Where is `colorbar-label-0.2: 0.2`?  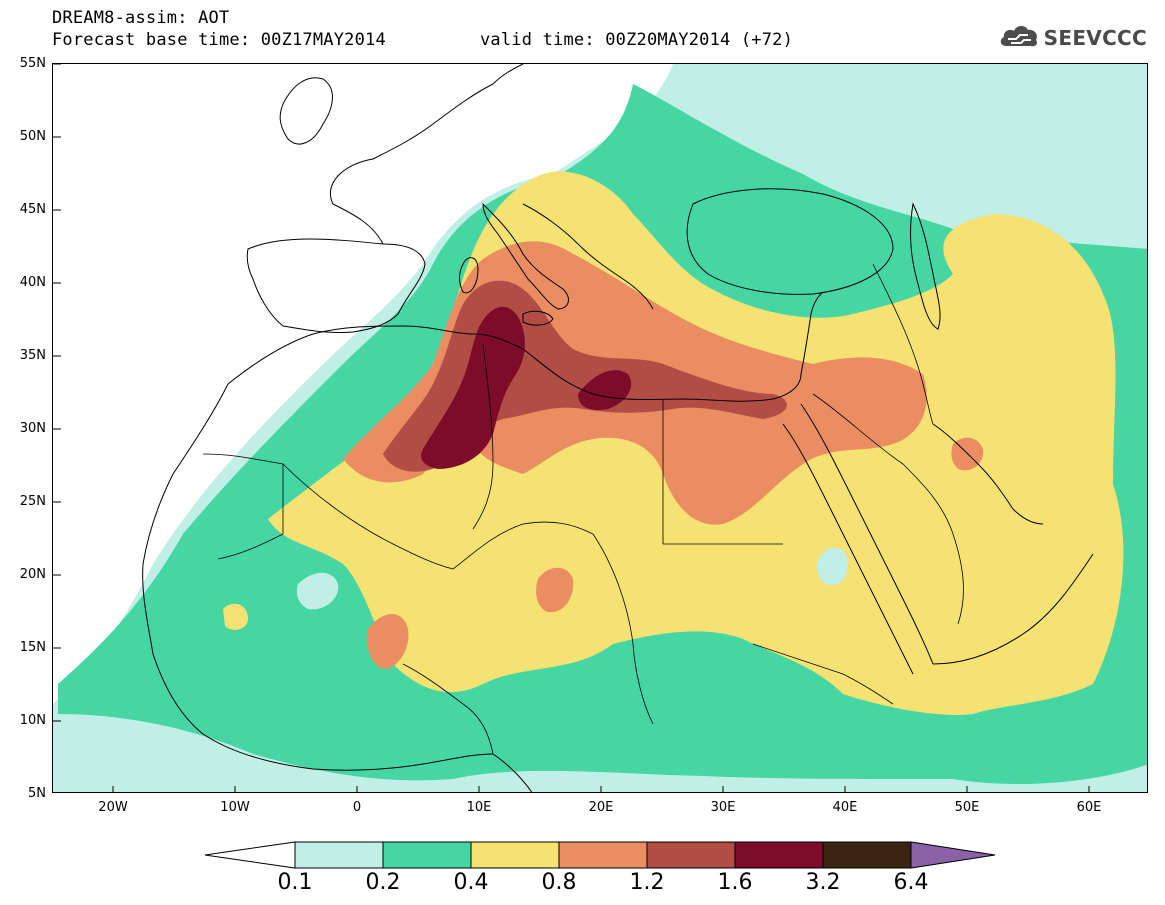 colorbar-label-0.2: 0.2 is located at coordinates (383, 882).